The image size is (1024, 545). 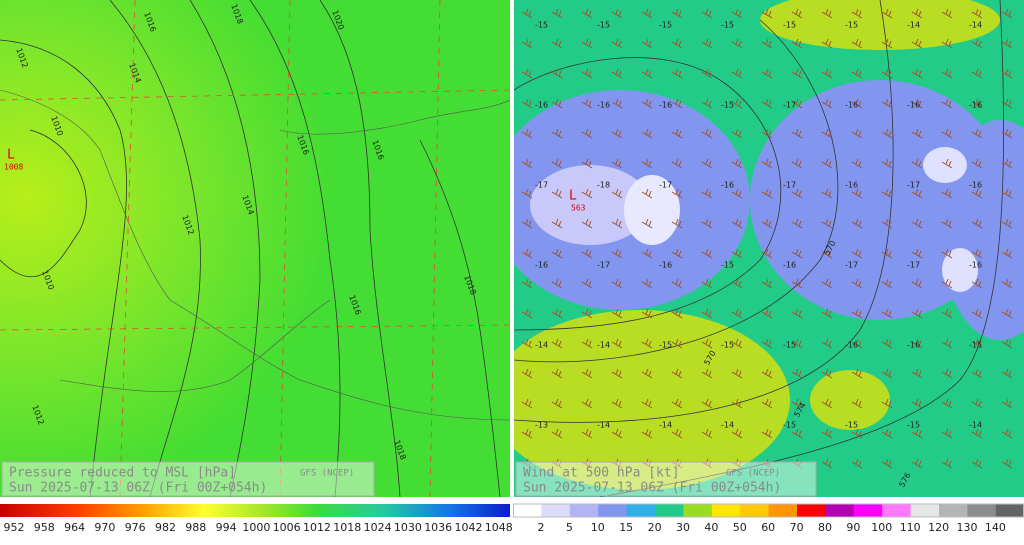 What do you see at coordinates (853, 527) in the screenshot?
I see `colorbar-label: 90` at bounding box center [853, 527].